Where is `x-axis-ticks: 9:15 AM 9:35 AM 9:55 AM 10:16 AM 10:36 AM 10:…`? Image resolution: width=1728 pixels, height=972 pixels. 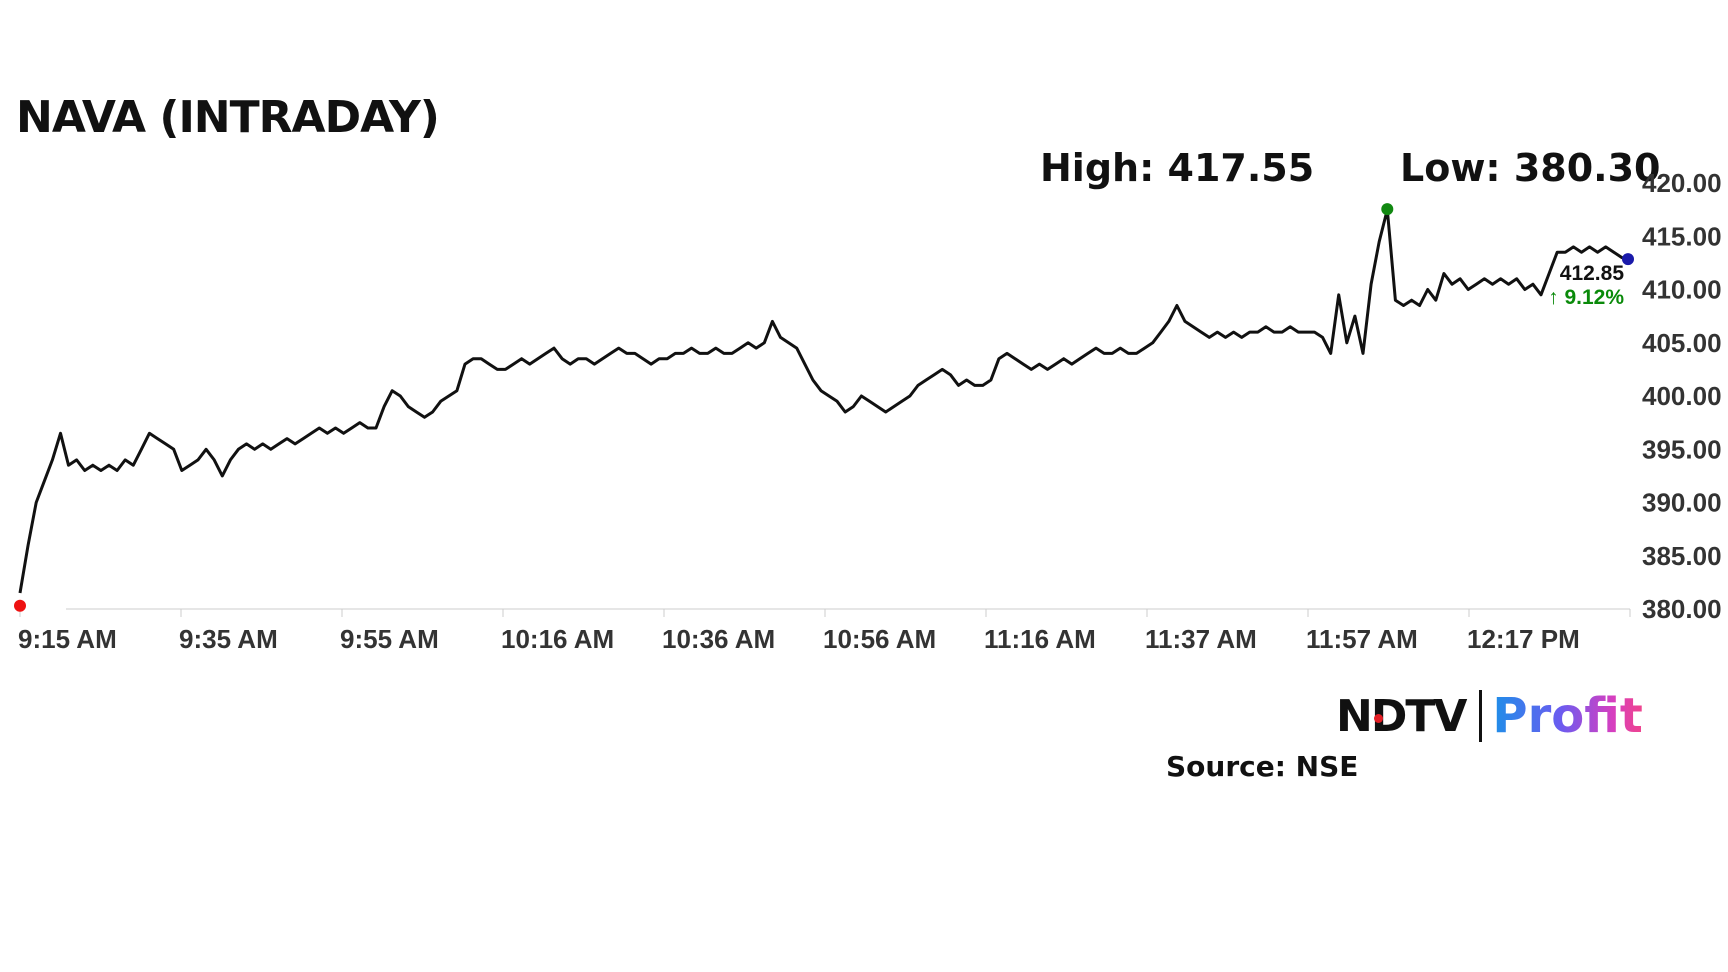 x-axis-ticks: 9:15 AM 9:35 AM 9:55 AM 10:16 AM 10:36 AM 10:… is located at coordinates (824, 631).